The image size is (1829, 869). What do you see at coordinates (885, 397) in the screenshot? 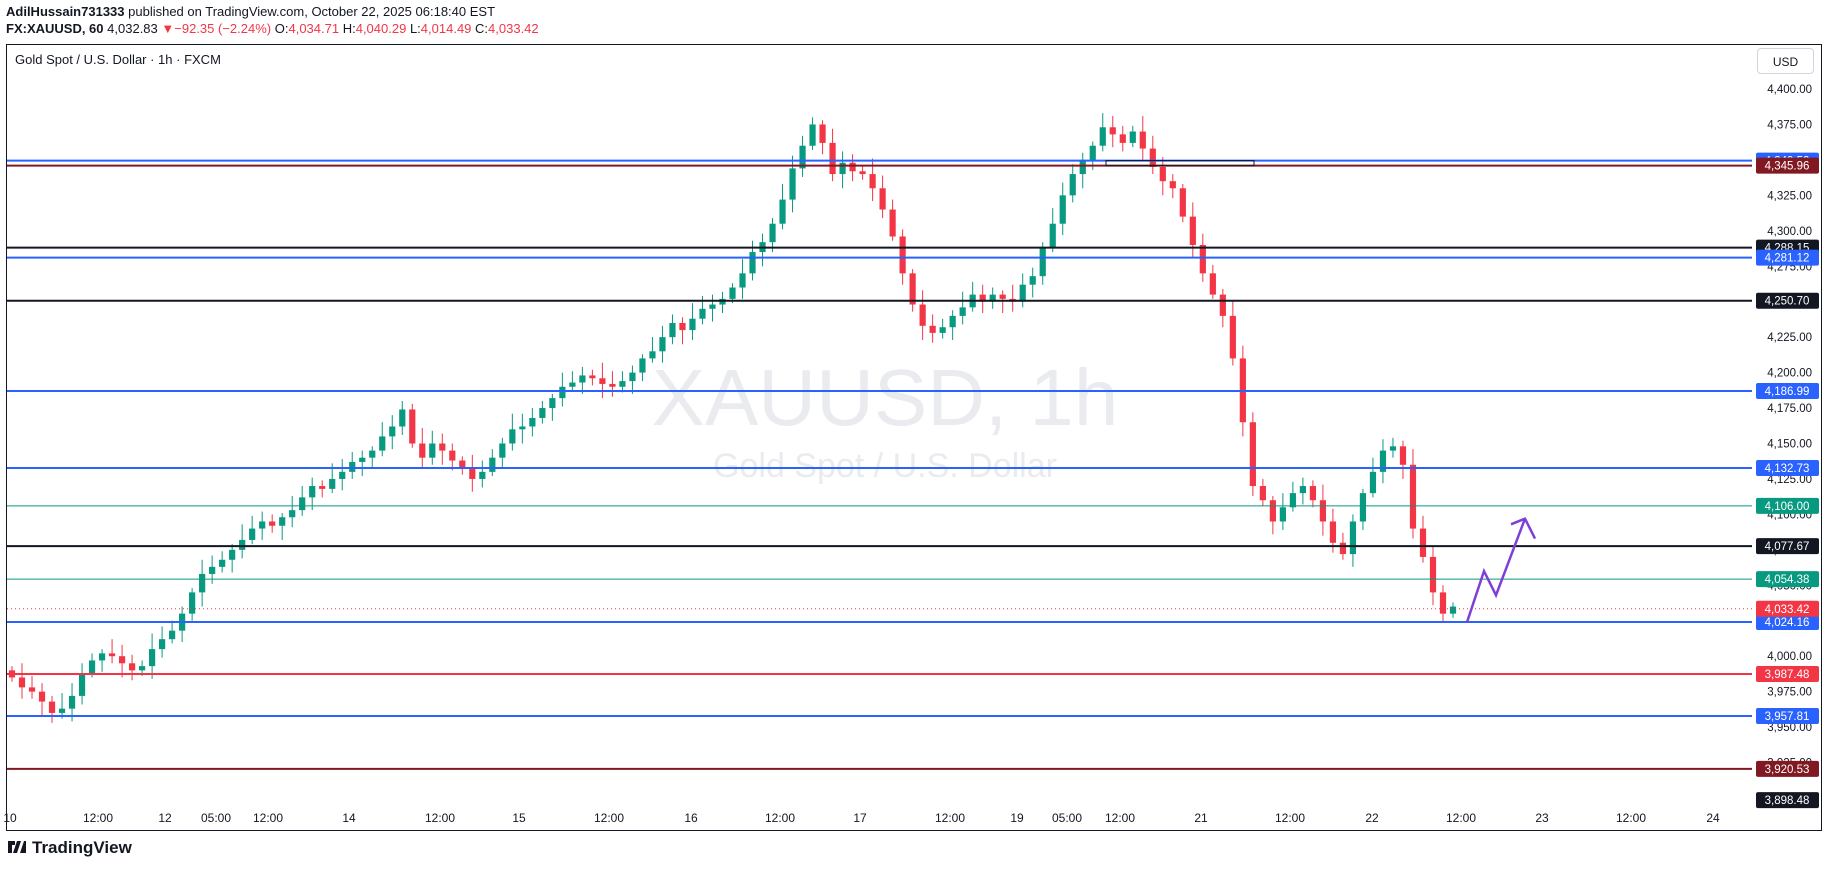
I see `watermark-symbol: XAUUSD, 1h` at bounding box center [885, 397].